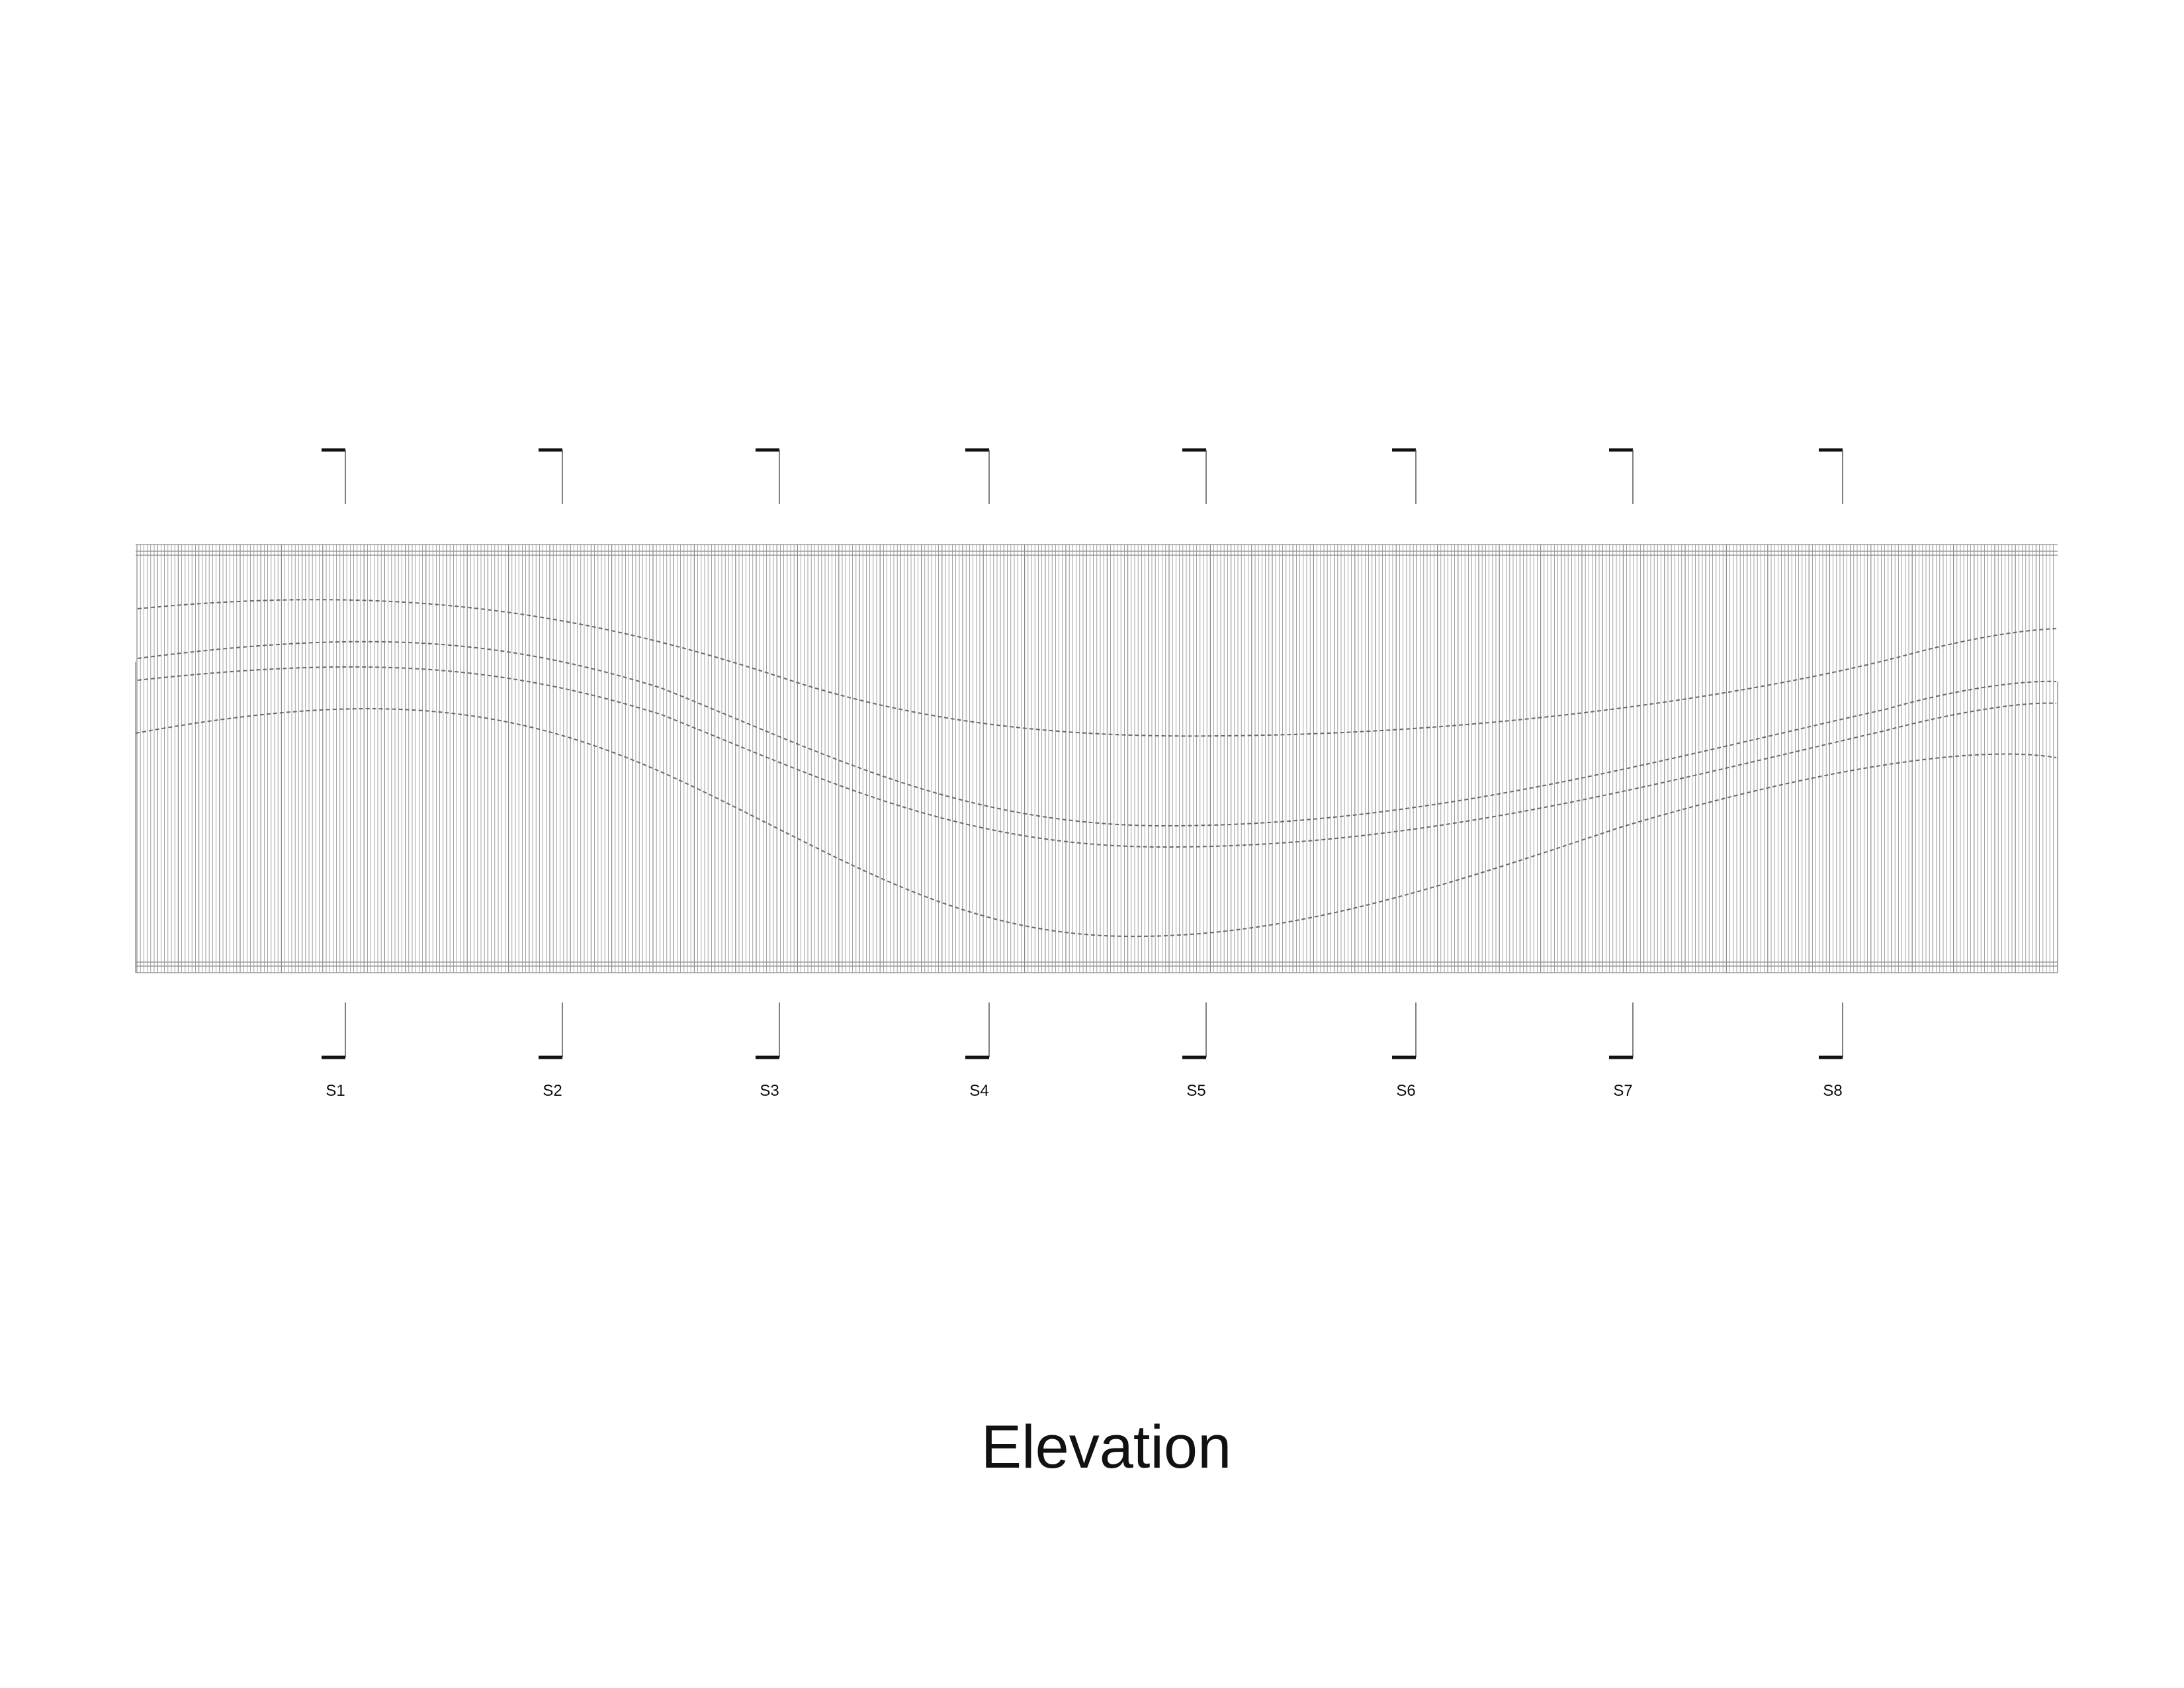 The width and height of the screenshot is (2184, 1688). What do you see at coordinates (1106, 1447) in the screenshot?
I see `drawing-title: Elevation` at bounding box center [1106, 1447].